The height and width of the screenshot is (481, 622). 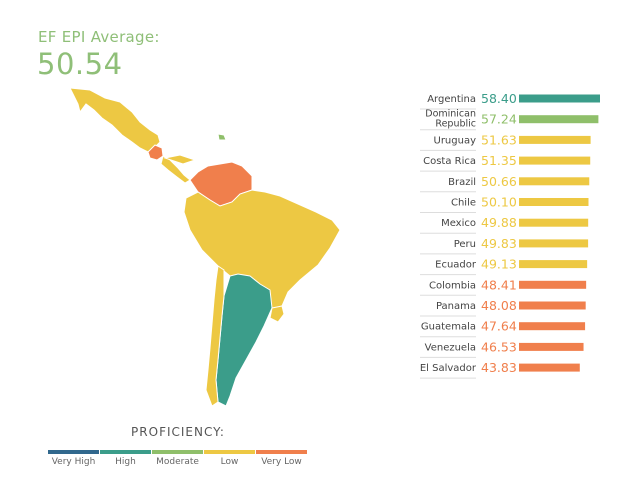 I want to click on bar-label: Costa Rica, so click(x=449, y=161).